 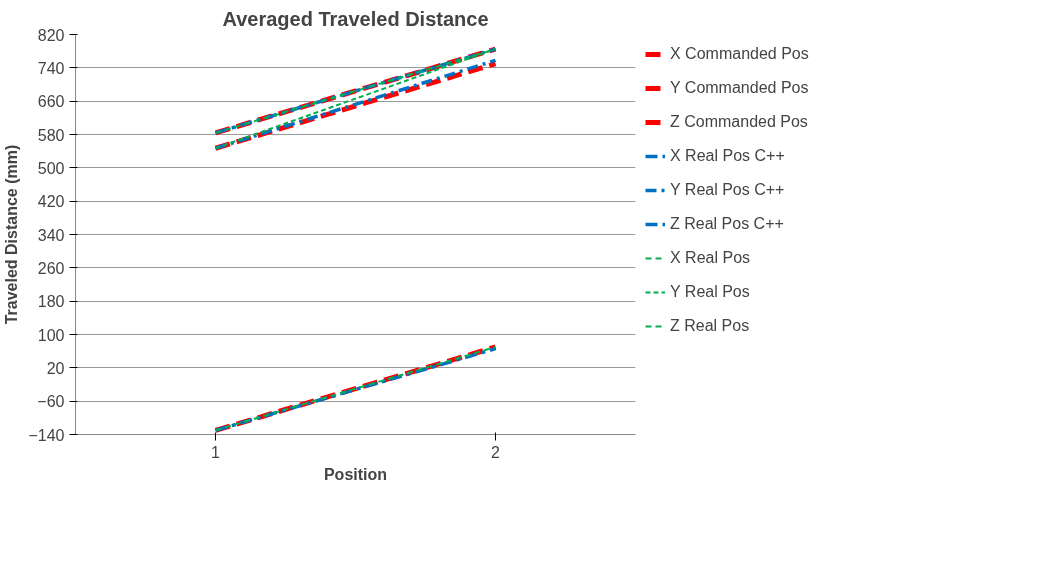 What do you see at coordinates (727, 190) in the screenshot?
I see `legend-label: Y Real Pos C++` at bounding box center [727, 190].